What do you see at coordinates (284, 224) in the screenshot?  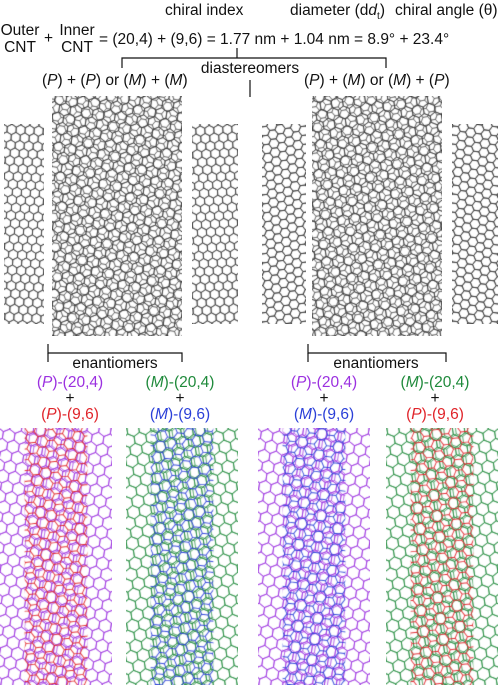 I see `outer-cnt-gray-right` at bounding box center [284, 224].